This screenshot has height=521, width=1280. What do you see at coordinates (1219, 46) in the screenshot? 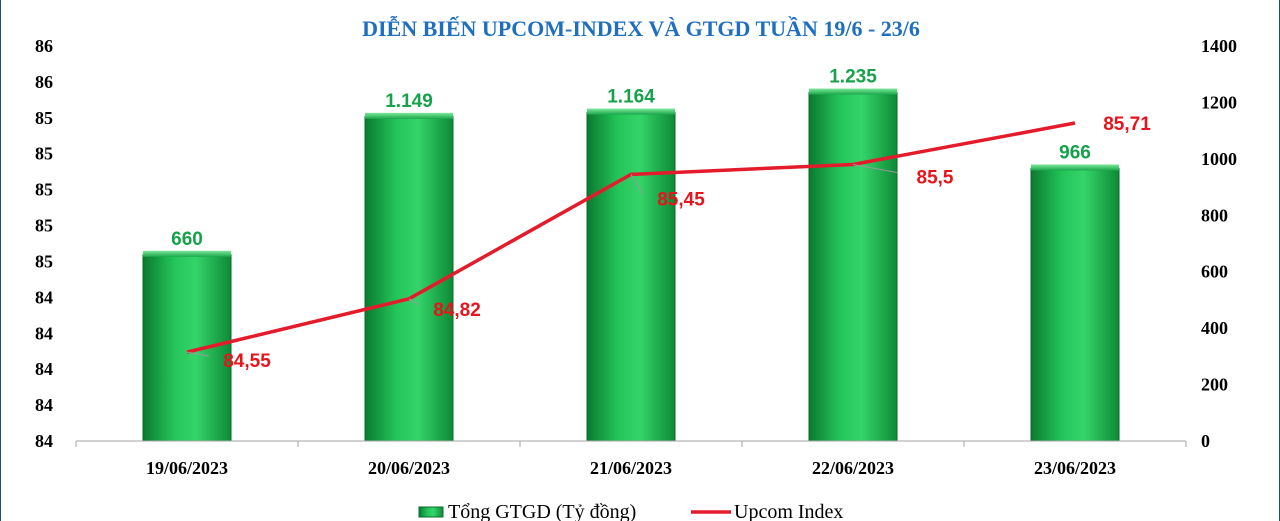
I see `right-tick-label: 1400` at bounding box center [1219, 46].